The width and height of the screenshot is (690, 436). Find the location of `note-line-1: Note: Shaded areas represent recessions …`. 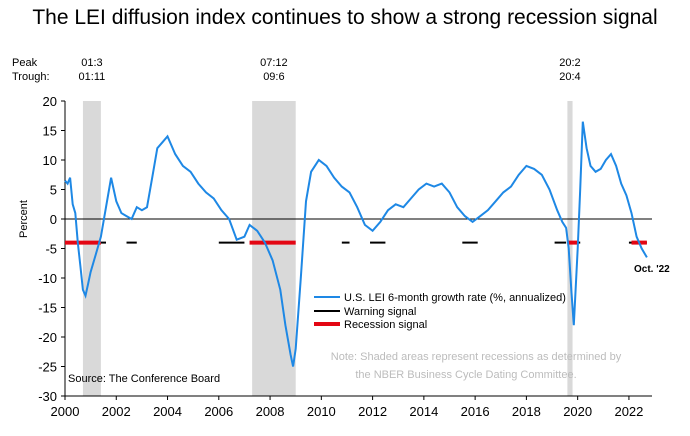

note-line-1: Note: Shaded areas represent recessions … is located at coordinates (476, 357).